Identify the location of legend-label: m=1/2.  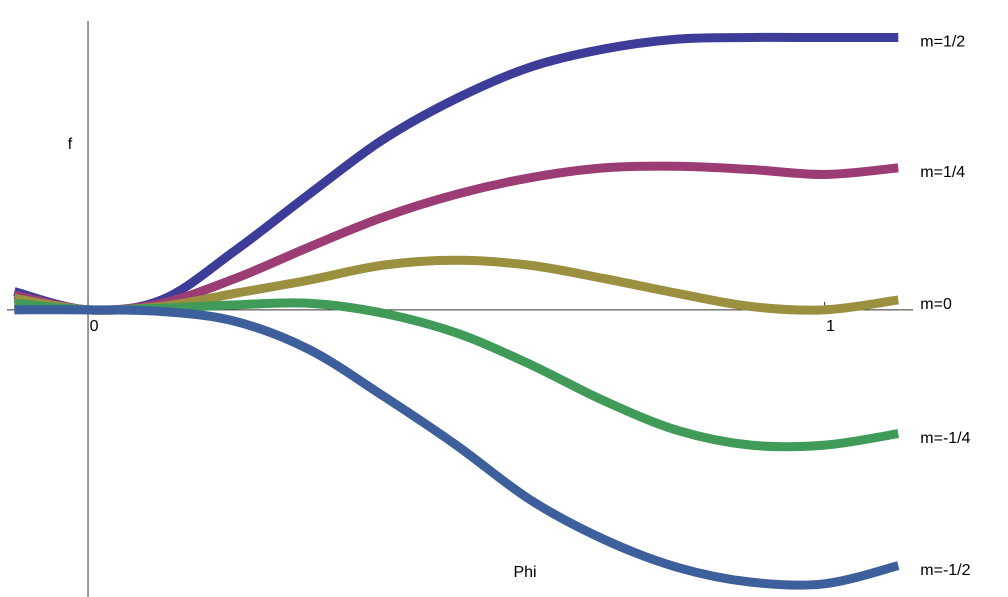
(942, 42).